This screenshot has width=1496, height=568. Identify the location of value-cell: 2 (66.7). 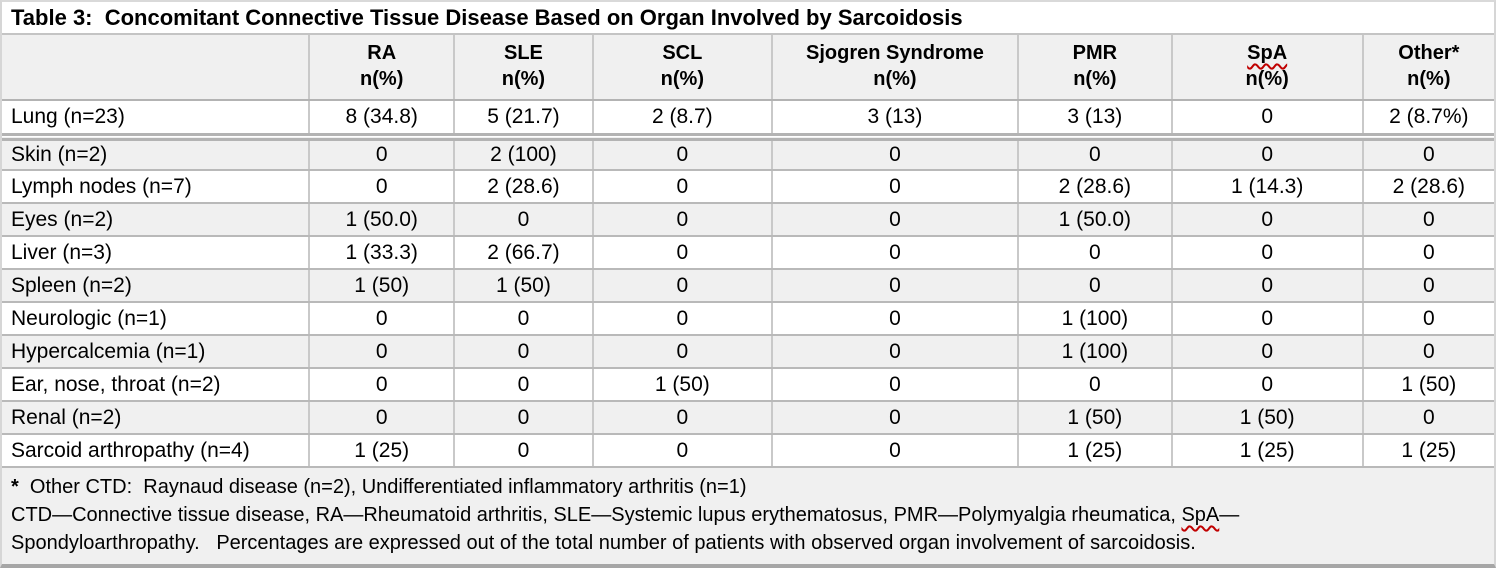
(523, 253).